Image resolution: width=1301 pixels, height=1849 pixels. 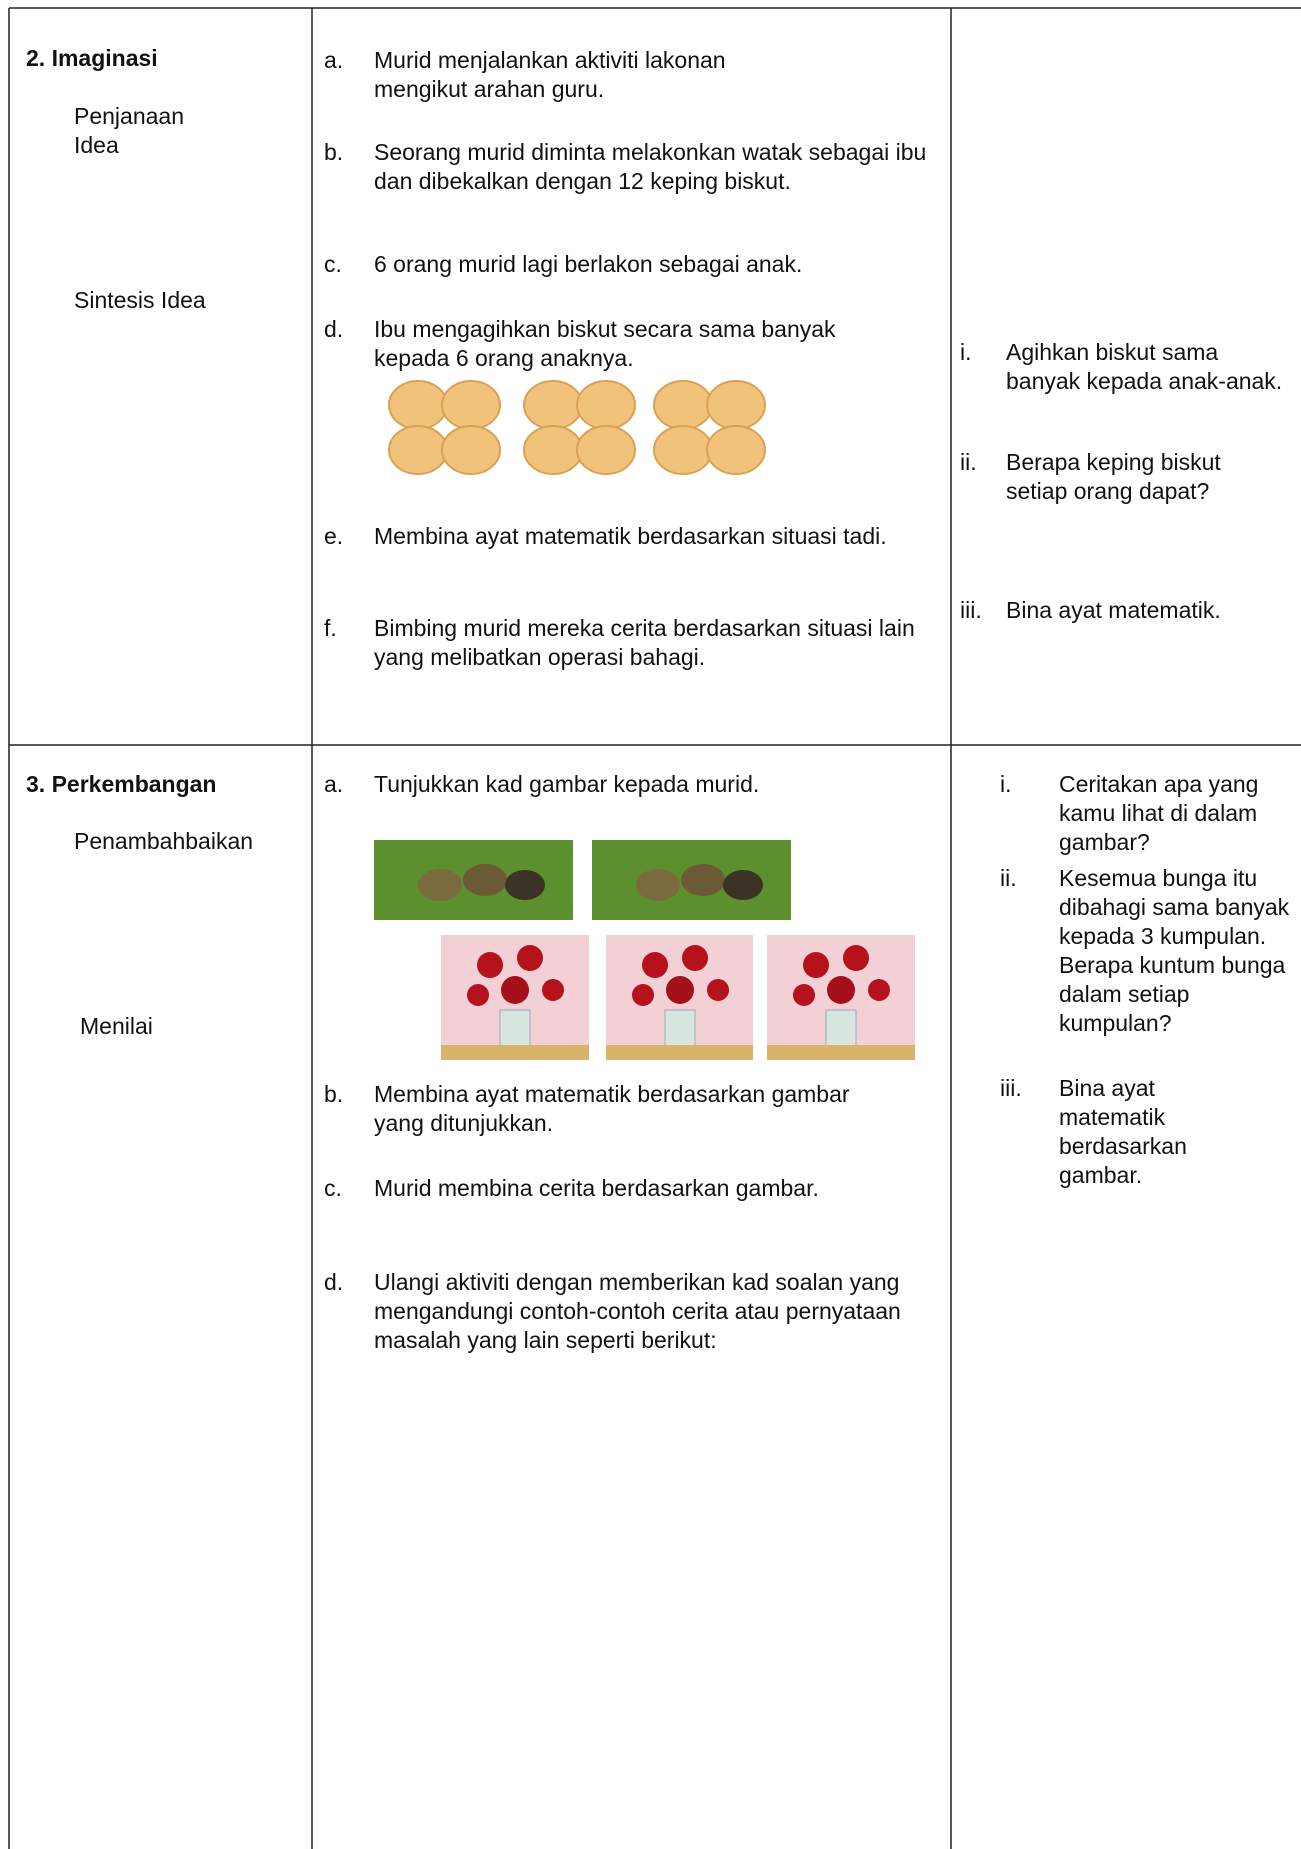 I want to click on stage-title: 2. Imaginasi, so click(x=92, y=58).